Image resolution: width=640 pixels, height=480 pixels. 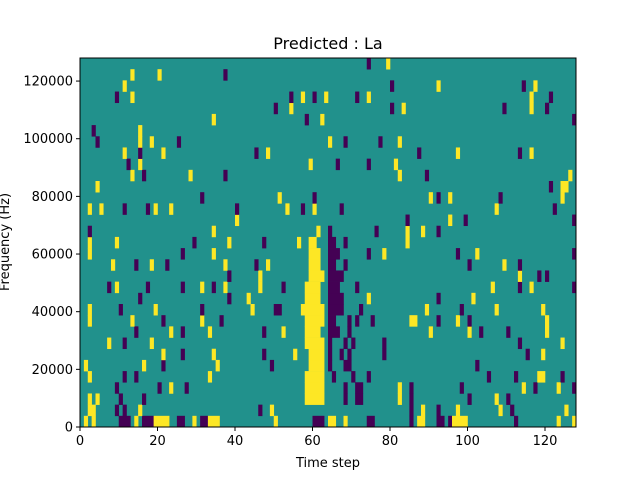 What do you see at coordinates (48, 82) in the screenshot?
I see `y-tick-label: 120000` at bounding box center [48, 82].